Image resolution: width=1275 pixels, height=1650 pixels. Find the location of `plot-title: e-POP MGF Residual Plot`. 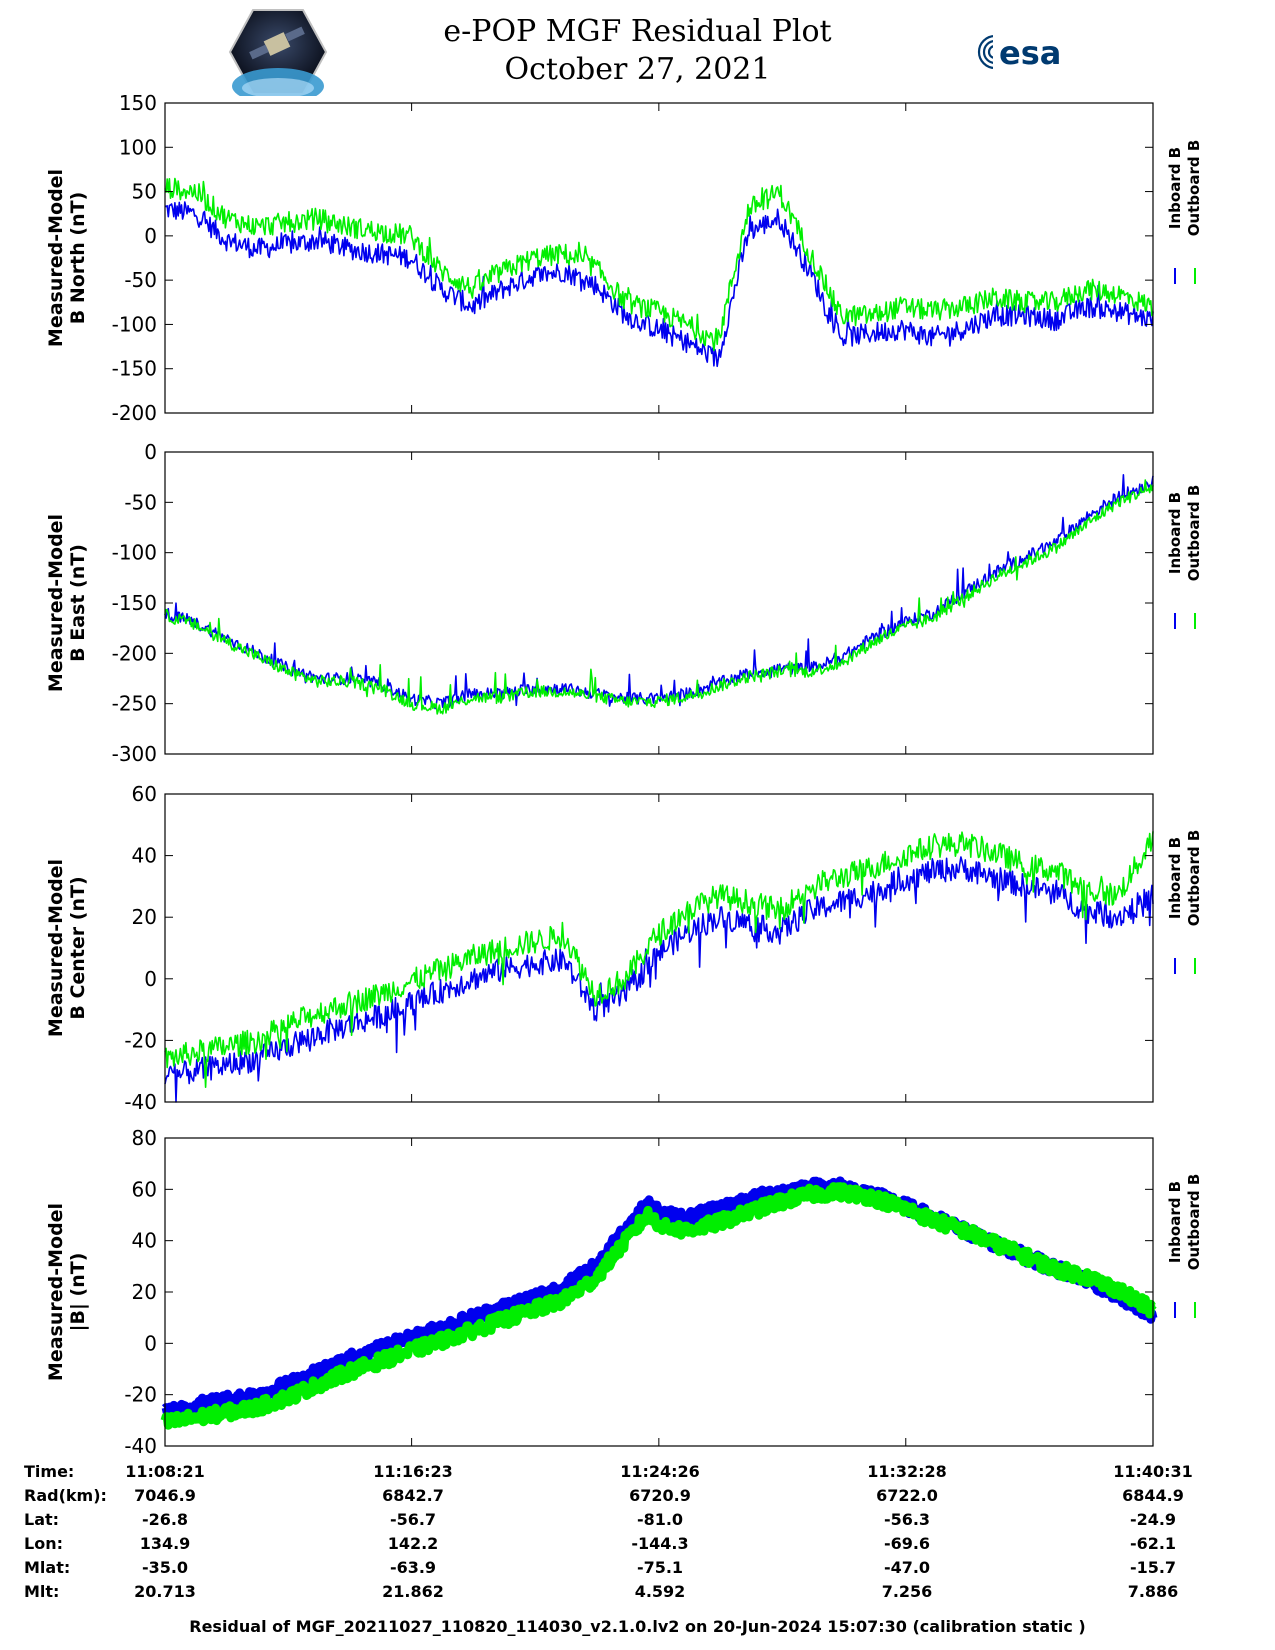

plot-title: e-POP MGF Residual Plot is located at coordinates (637, 31).